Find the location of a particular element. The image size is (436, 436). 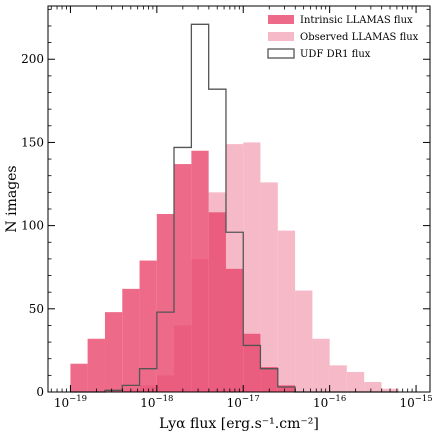

legend-item: Intrinsic LLAMAS flux is located at coordinates (340, 20).